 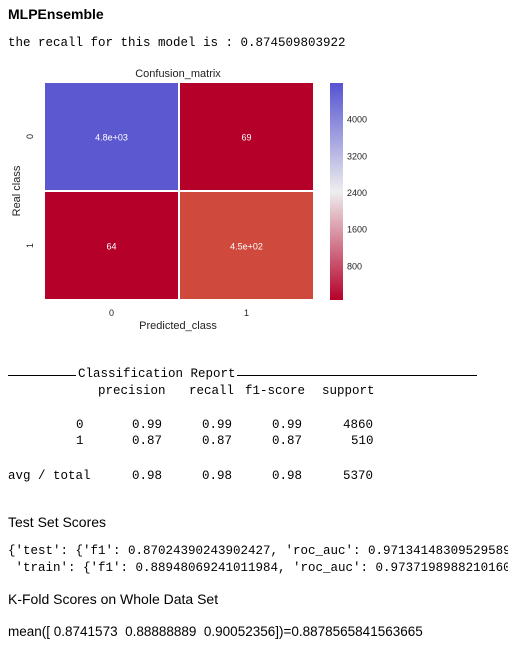 I want to click on colorbar-tick-label: 1600, so click(x=357, y=230).